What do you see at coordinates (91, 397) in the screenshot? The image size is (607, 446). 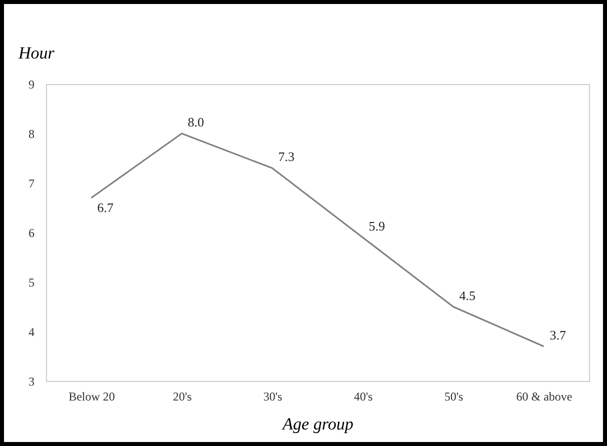 I see `x-tick-label: Below 20` at bounding box center [91, 397].